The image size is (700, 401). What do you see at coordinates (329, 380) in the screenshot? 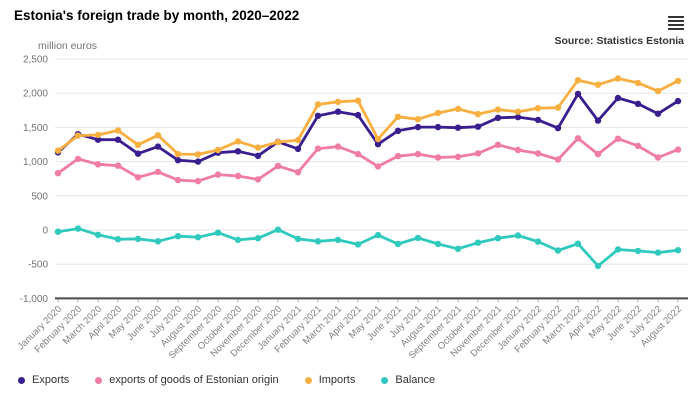
I see `legend-item-imports: Imports` at bounding box center [329, 380].